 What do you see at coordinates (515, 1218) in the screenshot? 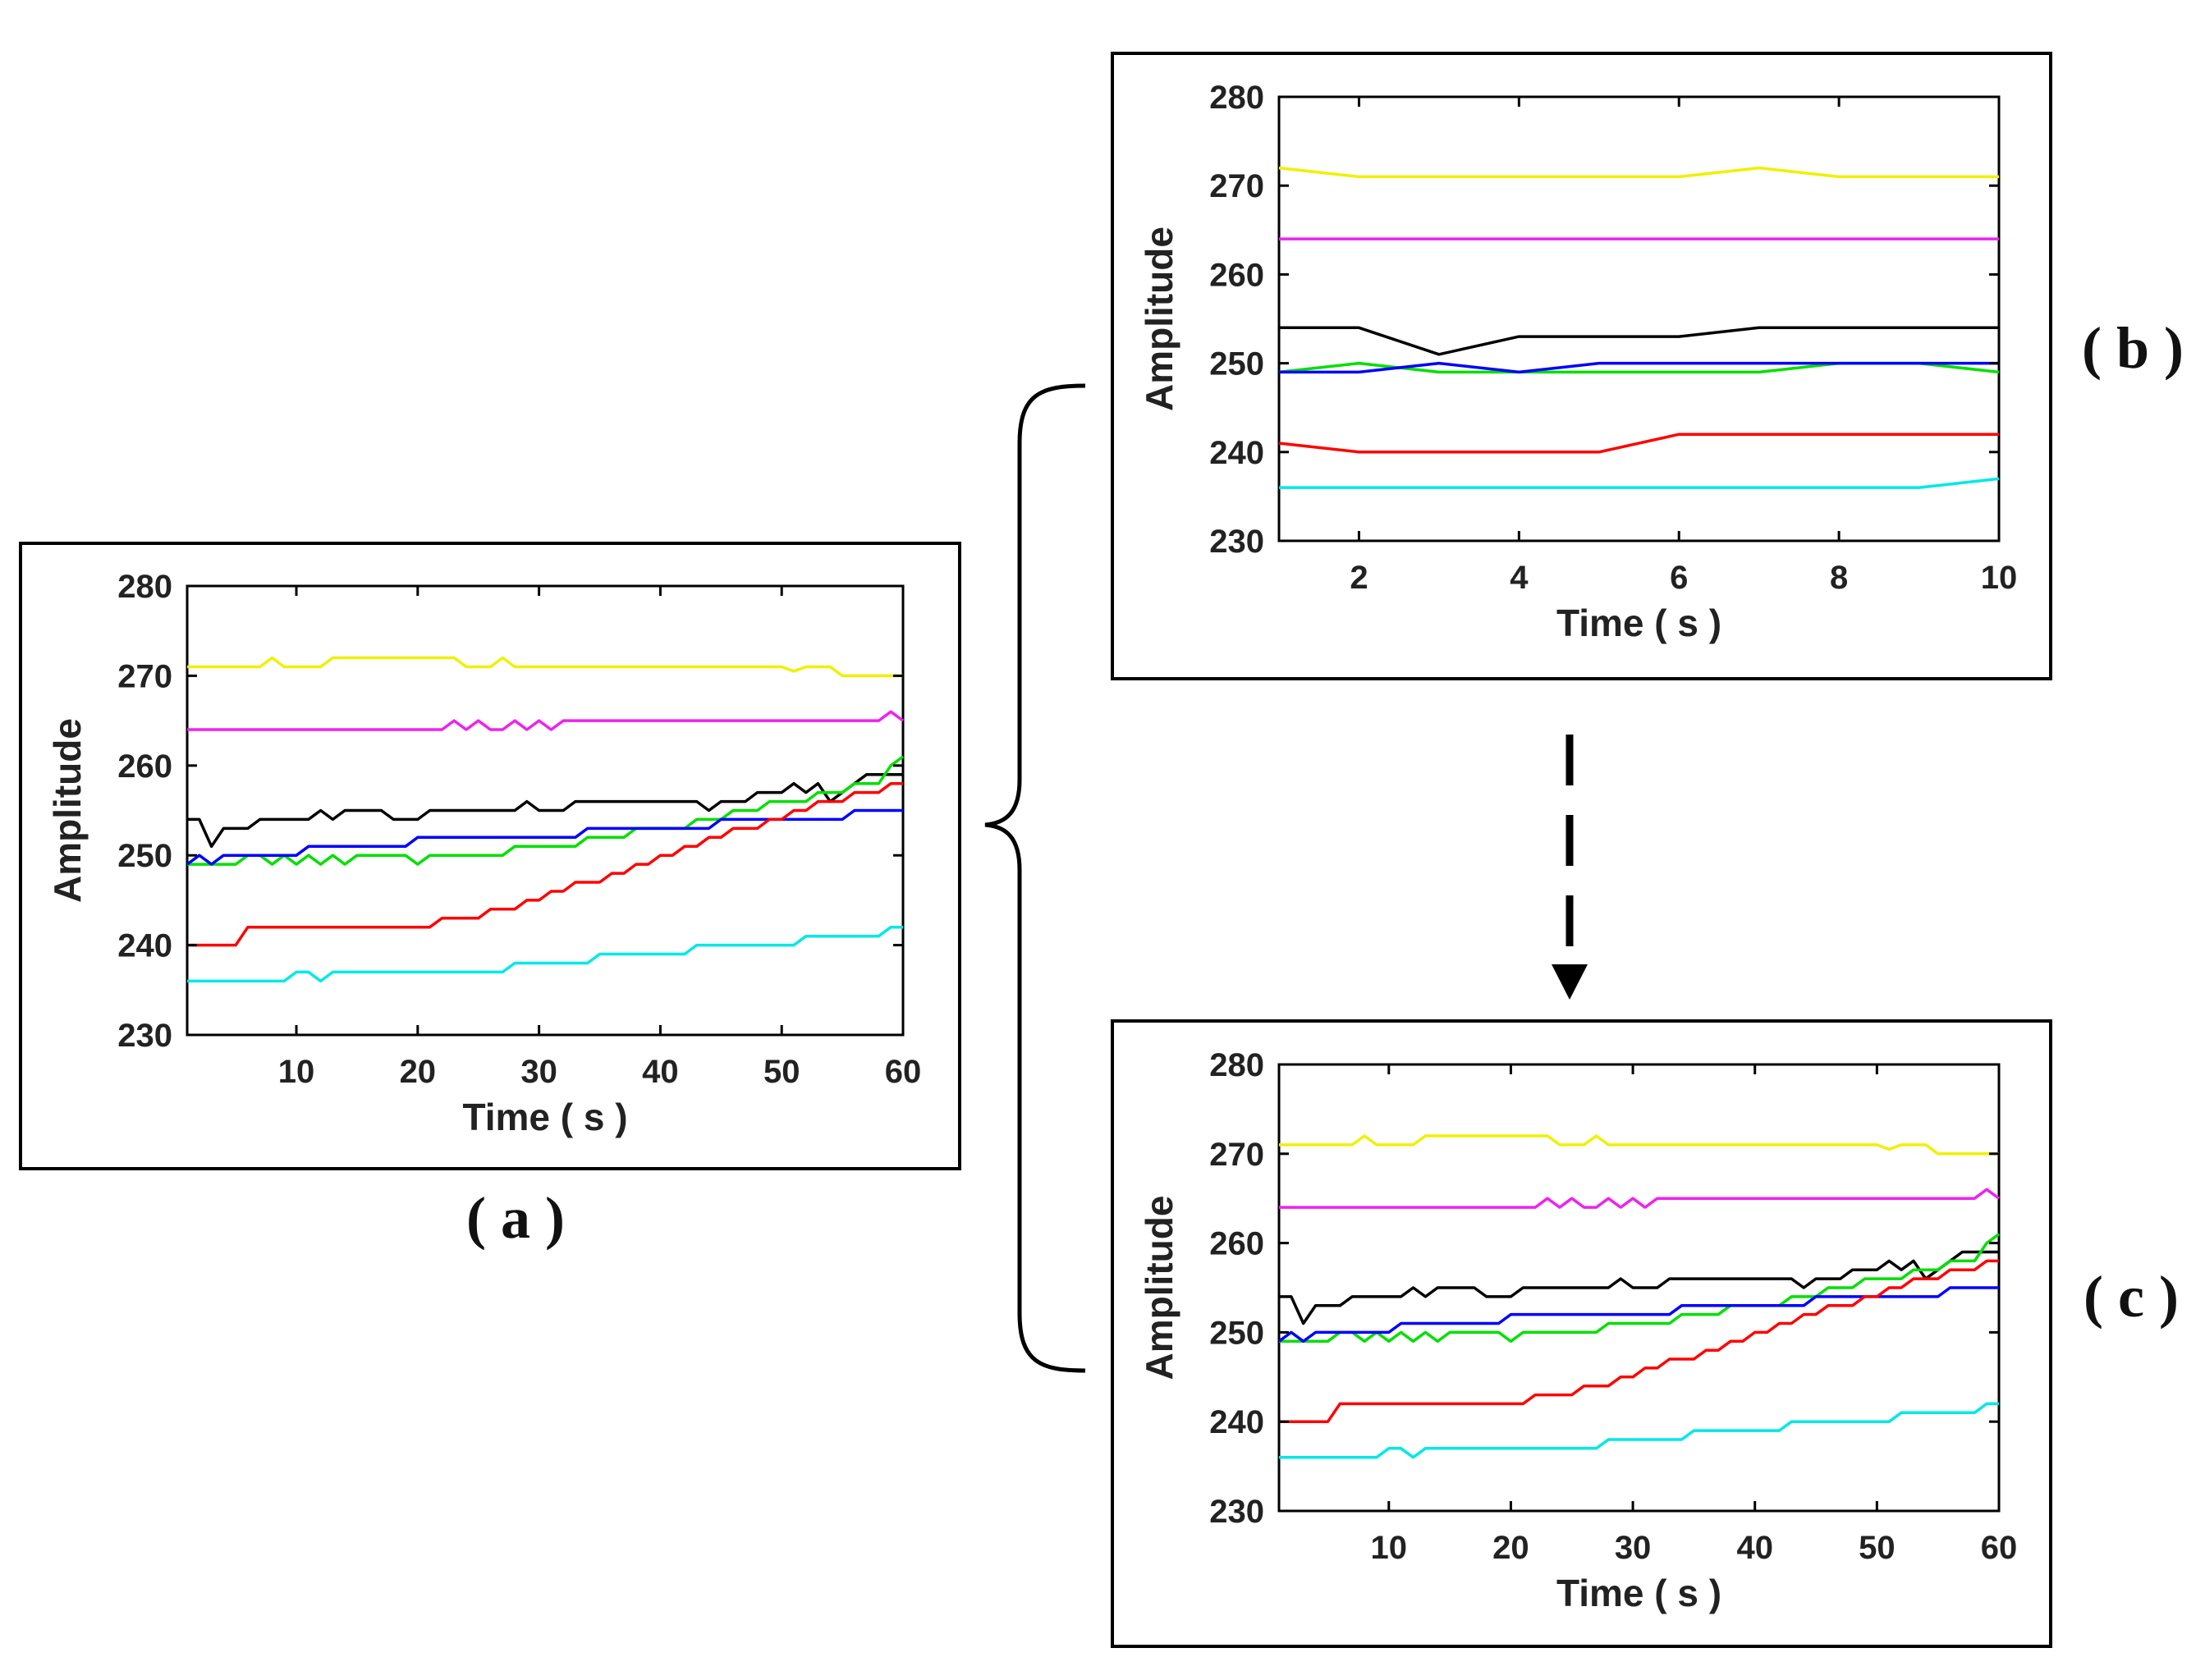
I see `panel-a-caption: ( a )` at bounding box center [515, 1218].